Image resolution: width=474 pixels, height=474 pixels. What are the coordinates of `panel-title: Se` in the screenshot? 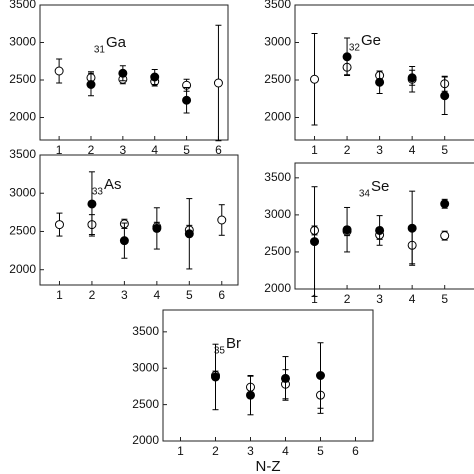 It's located at (380, 186).